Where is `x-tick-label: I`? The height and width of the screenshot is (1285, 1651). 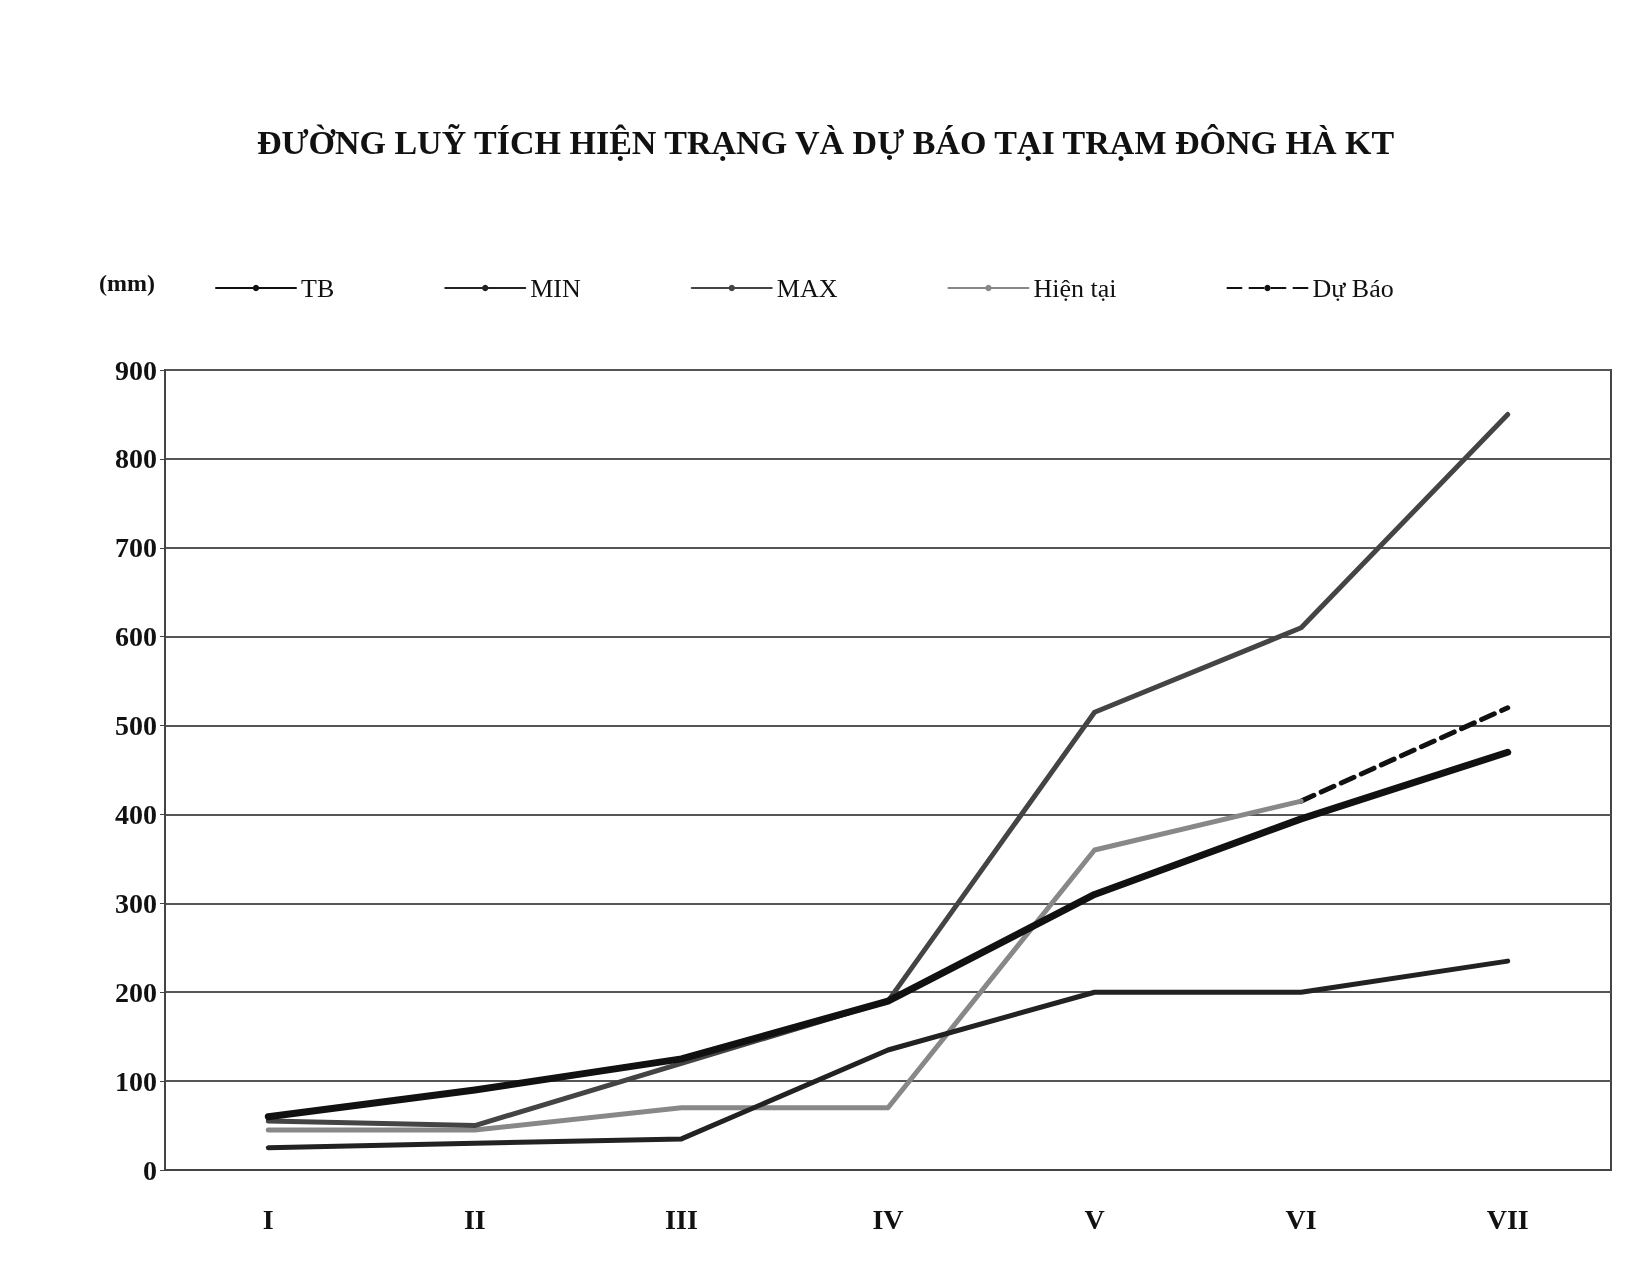 x-tick-label: I is located at coordinates (268, 1219).